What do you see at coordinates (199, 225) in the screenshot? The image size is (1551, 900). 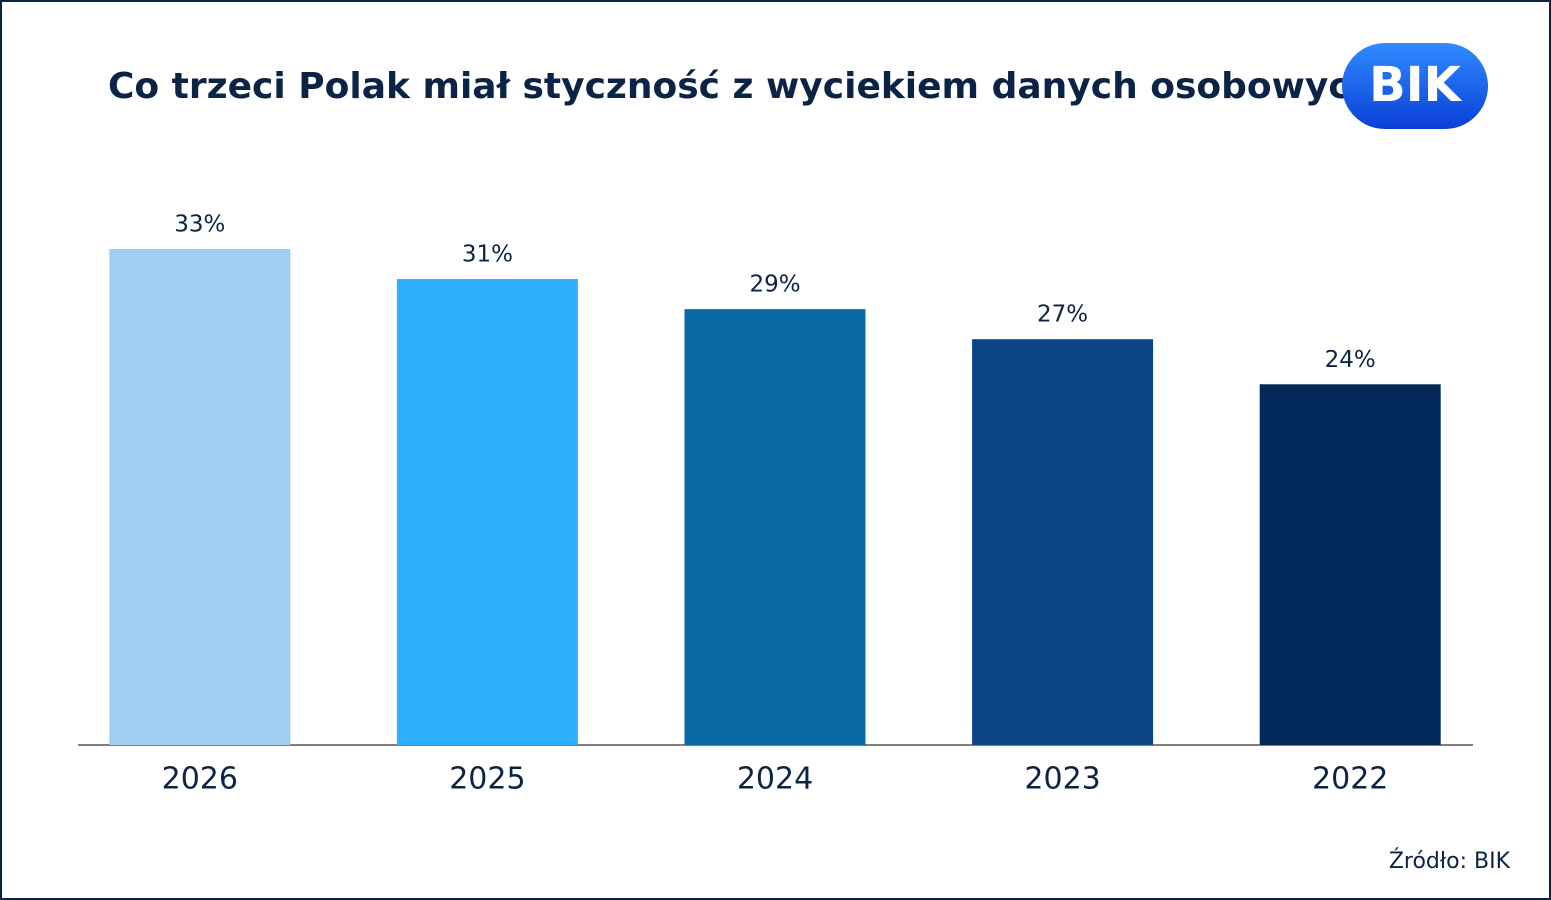 I see `value-label: 33%` at bounding box center [199, 225].